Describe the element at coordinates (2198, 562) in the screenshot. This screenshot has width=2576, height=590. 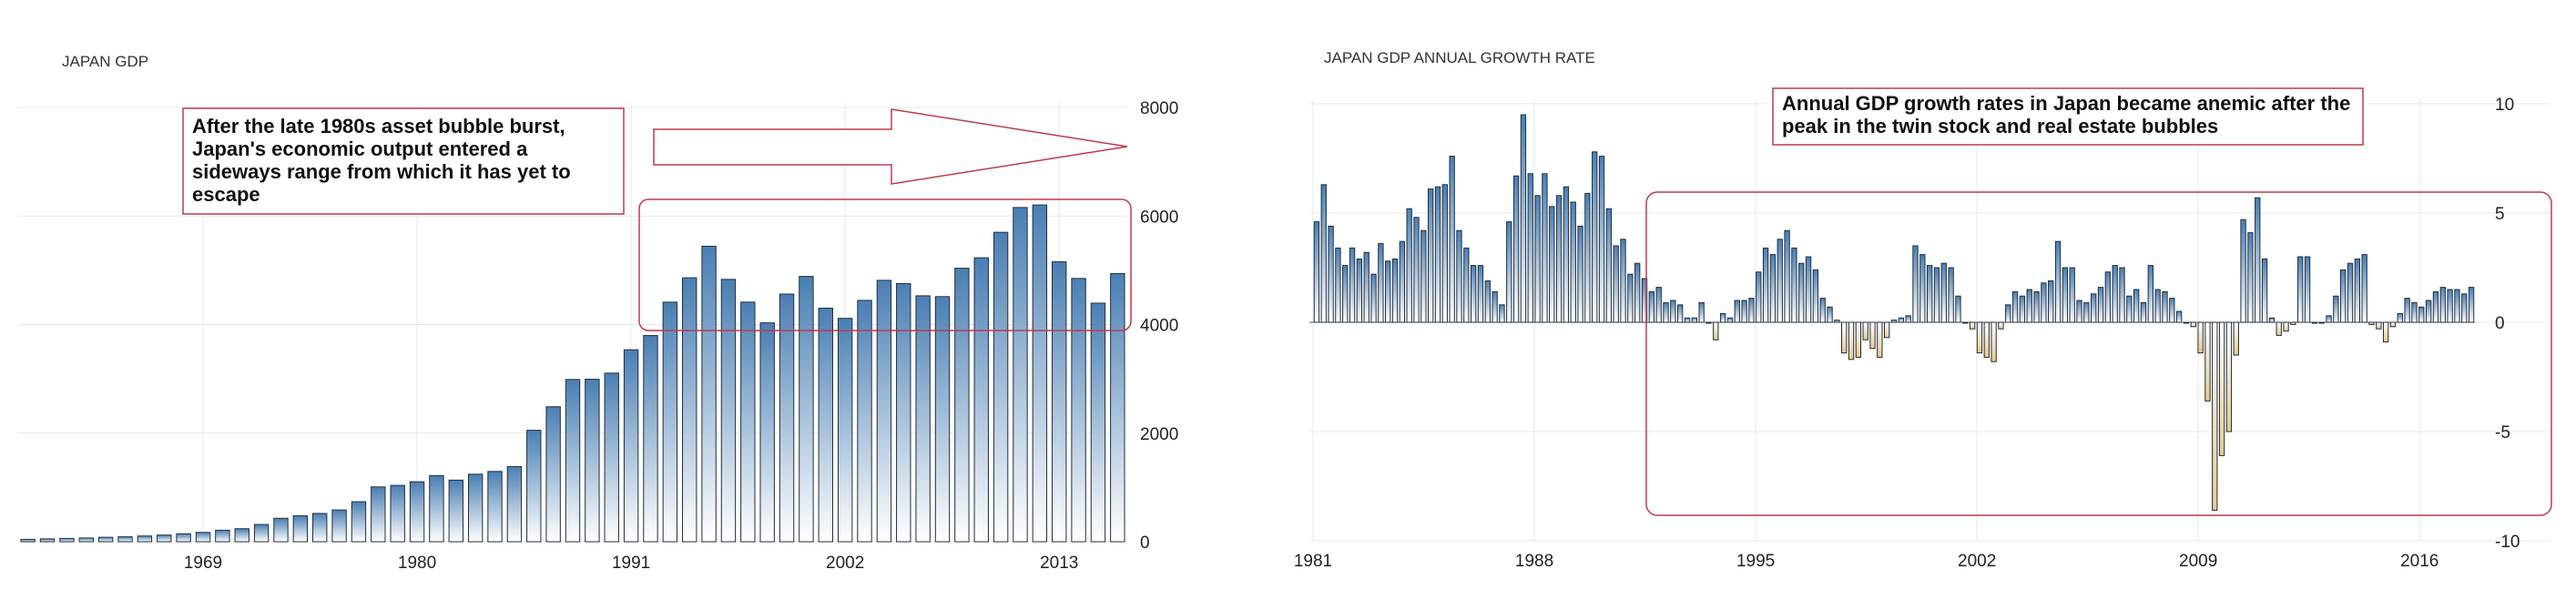
I see `growth-x-tick-label: 2009` at that location.